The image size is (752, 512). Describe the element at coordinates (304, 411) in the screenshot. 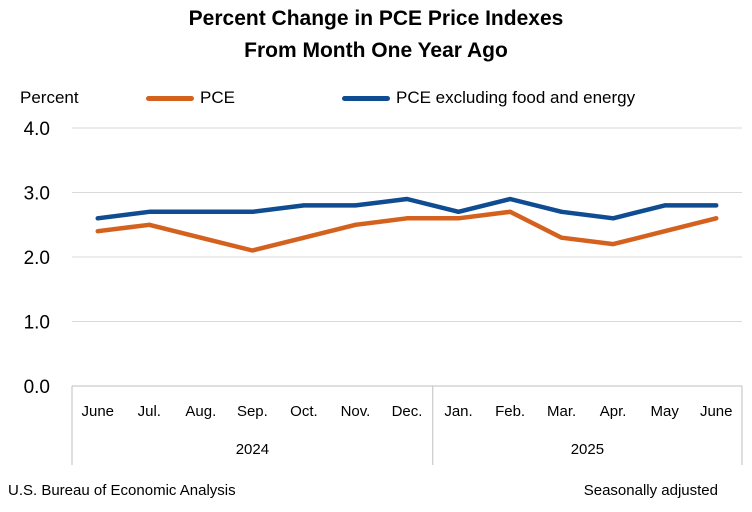

I see `x-tick-label: Oct.` at that location.